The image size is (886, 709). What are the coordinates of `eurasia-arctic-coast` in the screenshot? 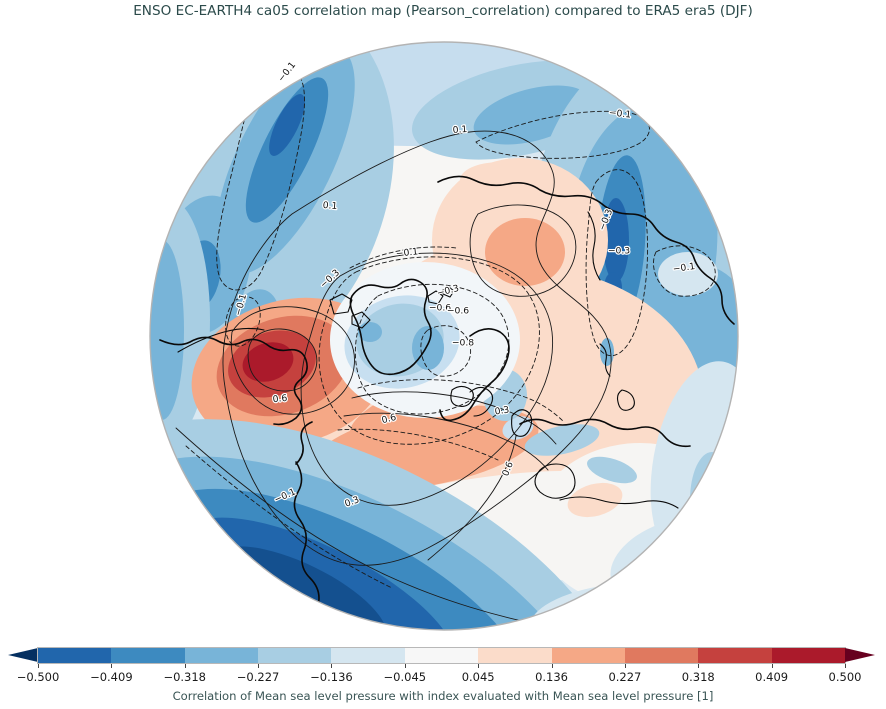 It's located at (586, 250).